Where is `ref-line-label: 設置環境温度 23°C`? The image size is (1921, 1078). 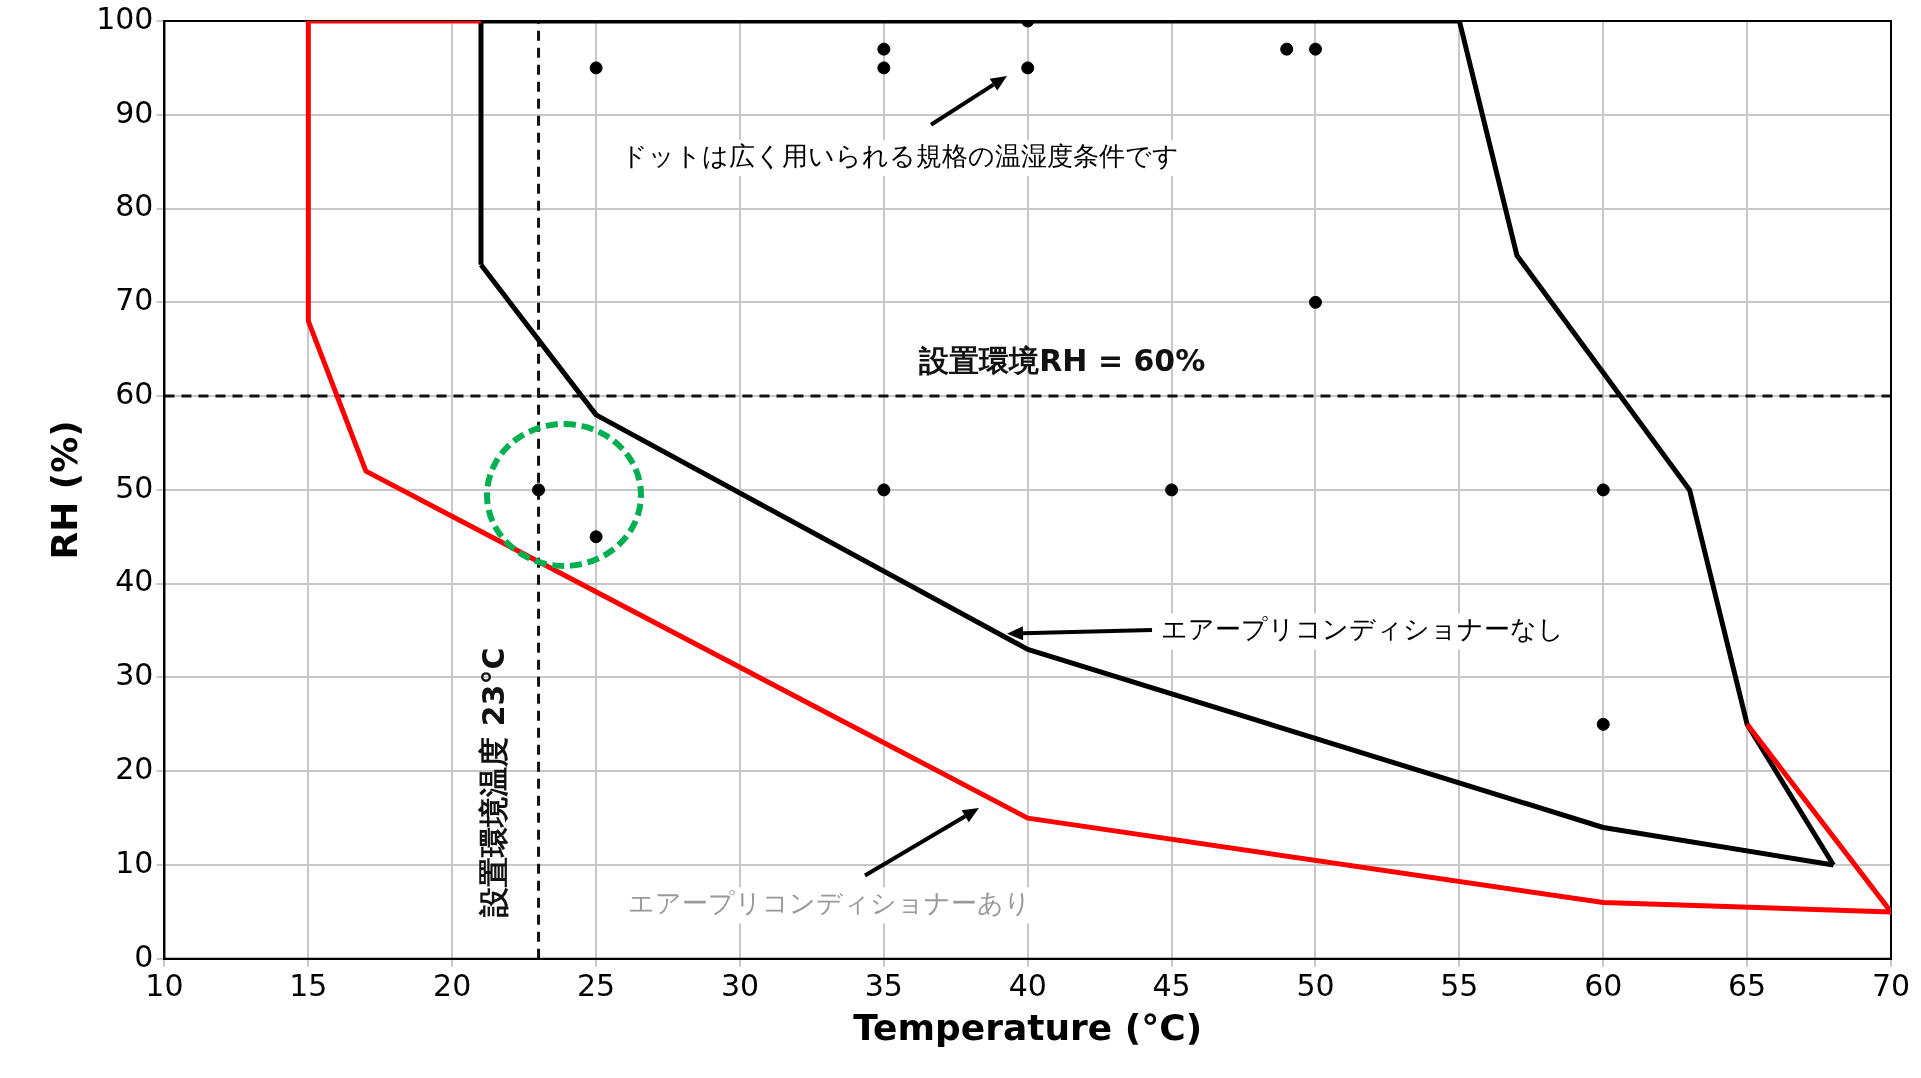 ref-line-label: 設置環境温度 23°C is located at coordinates (494, 782).